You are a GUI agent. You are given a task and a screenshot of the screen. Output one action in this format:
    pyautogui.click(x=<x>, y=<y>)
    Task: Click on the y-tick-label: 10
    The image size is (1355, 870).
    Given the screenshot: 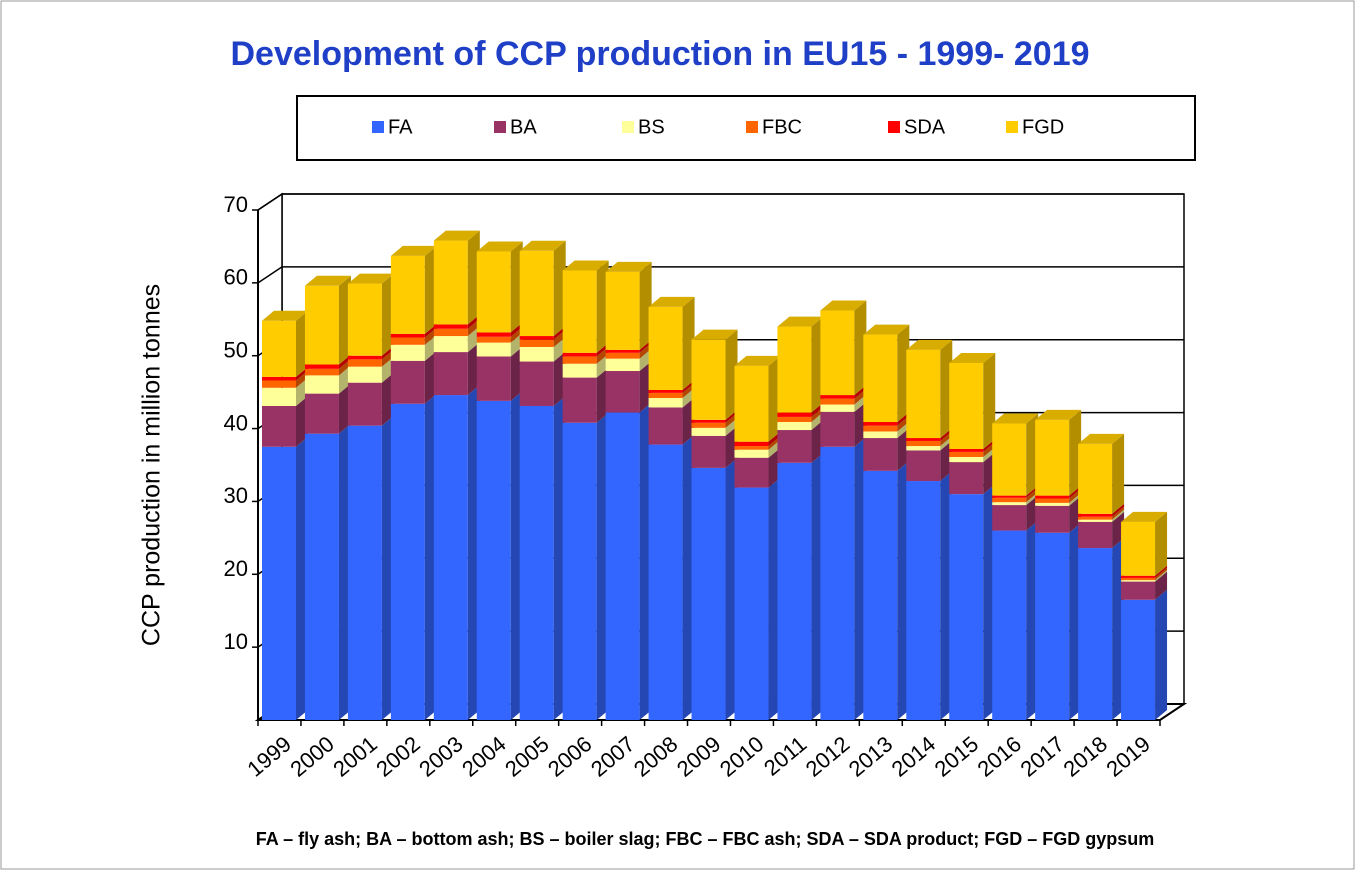 What is the action you would take?
    pyautogui.click(x=236, y=641)
    